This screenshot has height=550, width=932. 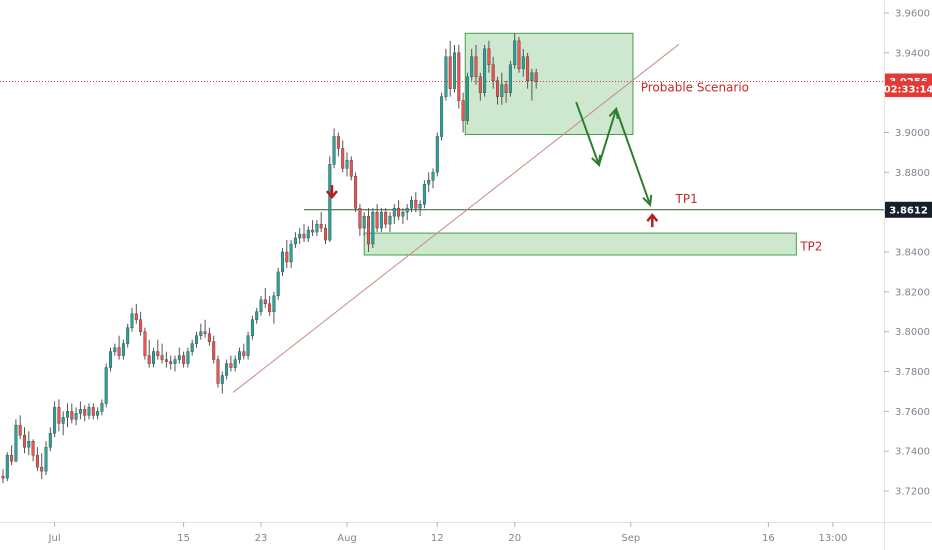 What do you see at coordinates (183, 538) in the screenshot?
I see `x-tick-label: 15` at bounding box center [183, 538].